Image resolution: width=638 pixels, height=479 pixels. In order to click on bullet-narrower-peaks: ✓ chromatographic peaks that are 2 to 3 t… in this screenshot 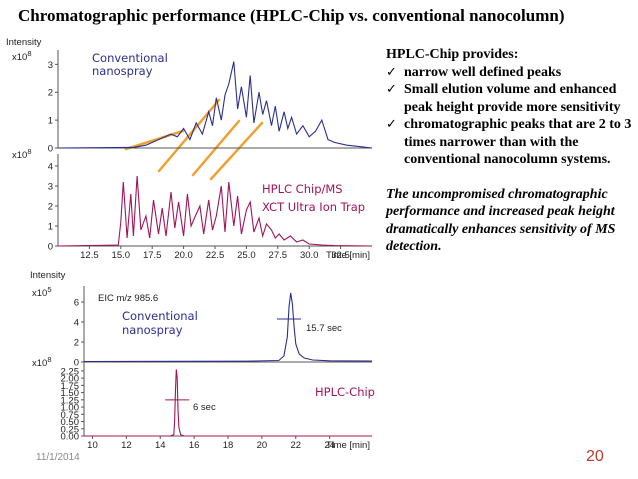, I will do `click(509, 142)`.